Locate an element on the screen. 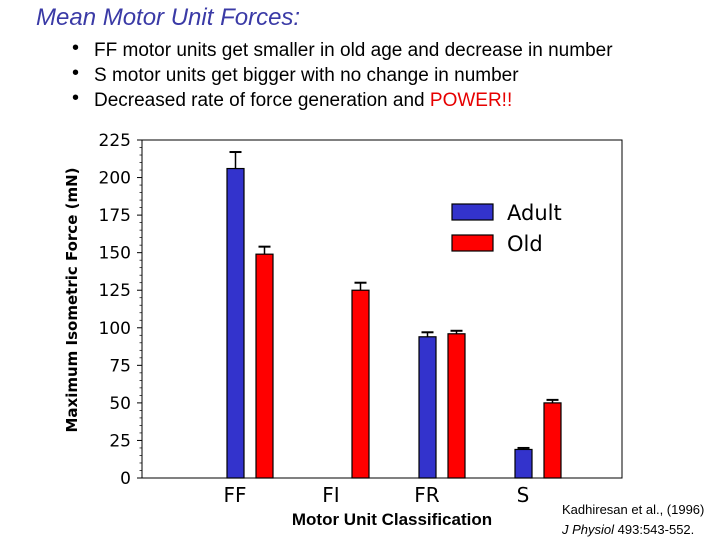 The image size is (720, 540). x-axis-title: Motor Unit Classification is located at coordinates (392, 519).